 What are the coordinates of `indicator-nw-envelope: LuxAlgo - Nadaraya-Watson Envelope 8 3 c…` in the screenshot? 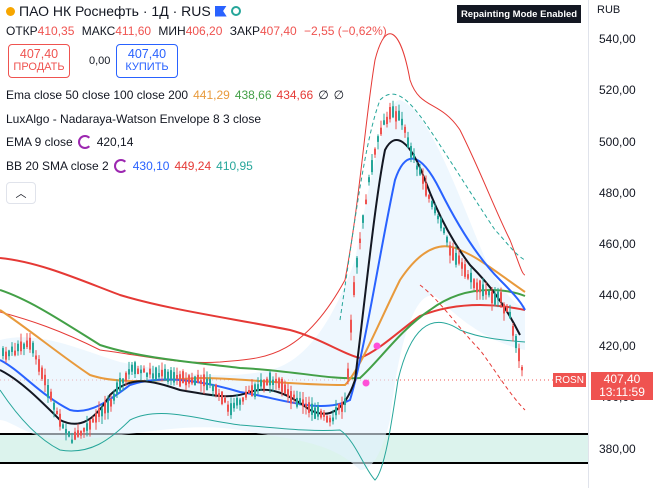 It's located at (133, 119).